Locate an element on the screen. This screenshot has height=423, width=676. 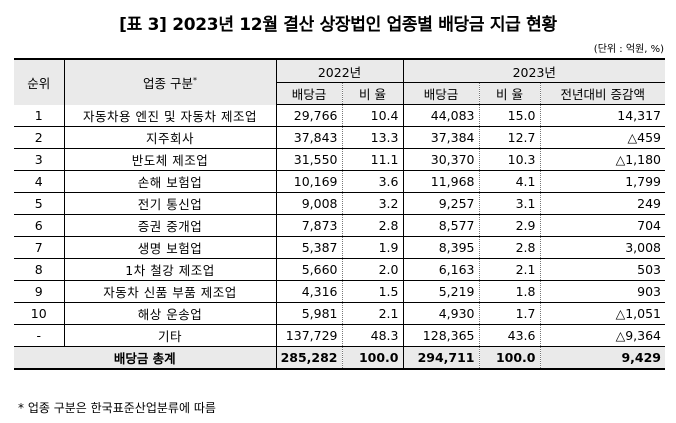
rank-cell: 10 is located at coordinates (39, 313).